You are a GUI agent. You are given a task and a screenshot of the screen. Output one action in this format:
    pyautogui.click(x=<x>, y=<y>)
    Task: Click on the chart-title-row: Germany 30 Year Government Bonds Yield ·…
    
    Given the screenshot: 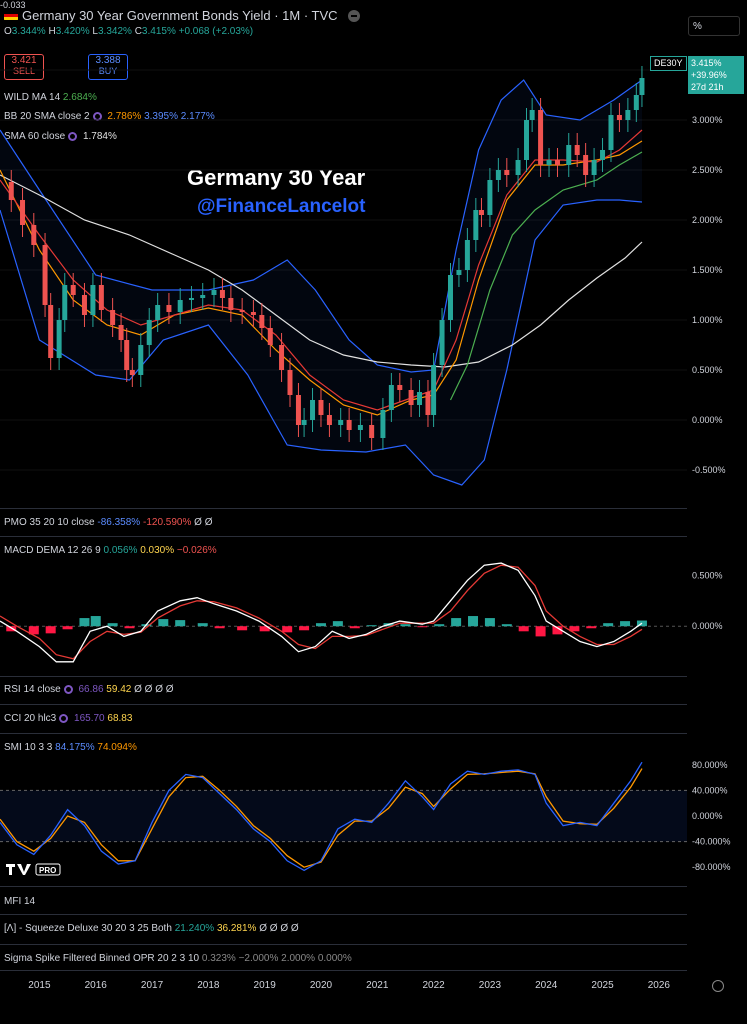 What is the action you would take?
    pyautogui.click(x=182, y=15)
    